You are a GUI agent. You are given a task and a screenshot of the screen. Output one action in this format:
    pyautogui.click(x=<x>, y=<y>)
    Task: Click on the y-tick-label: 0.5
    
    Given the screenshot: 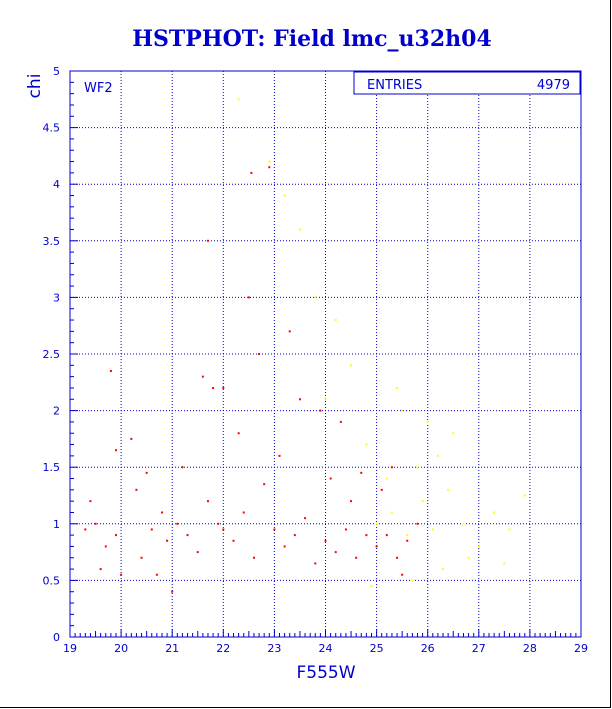 What is the action you would take?
    pyautogui.click(x=52, y=580)
    